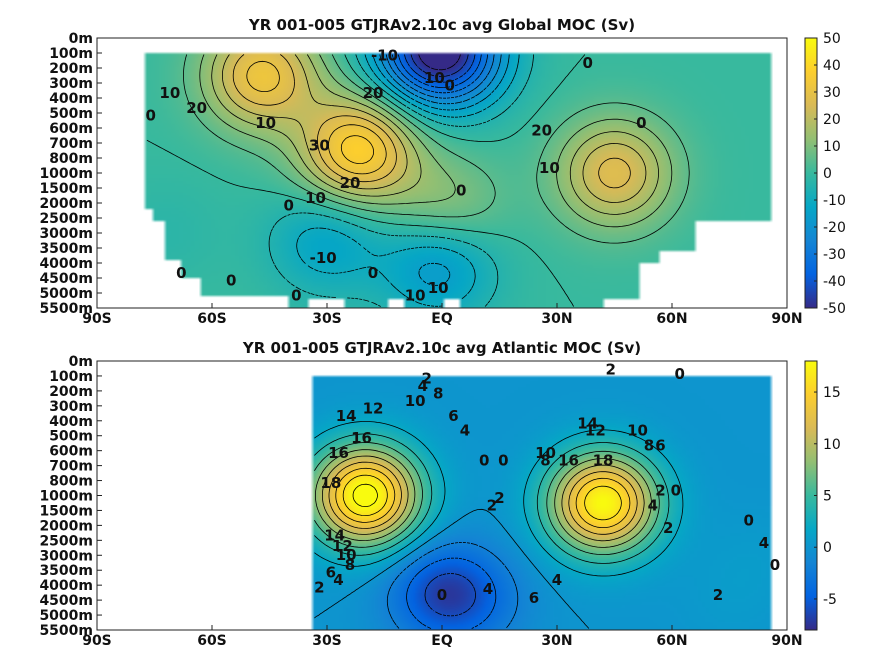 The height and width of the screenshot is (656, 875). What do you see at coordinates (786, 641) in the screenshot?
I see `x-tick-label: 90N` at bounding box center [786, 641].